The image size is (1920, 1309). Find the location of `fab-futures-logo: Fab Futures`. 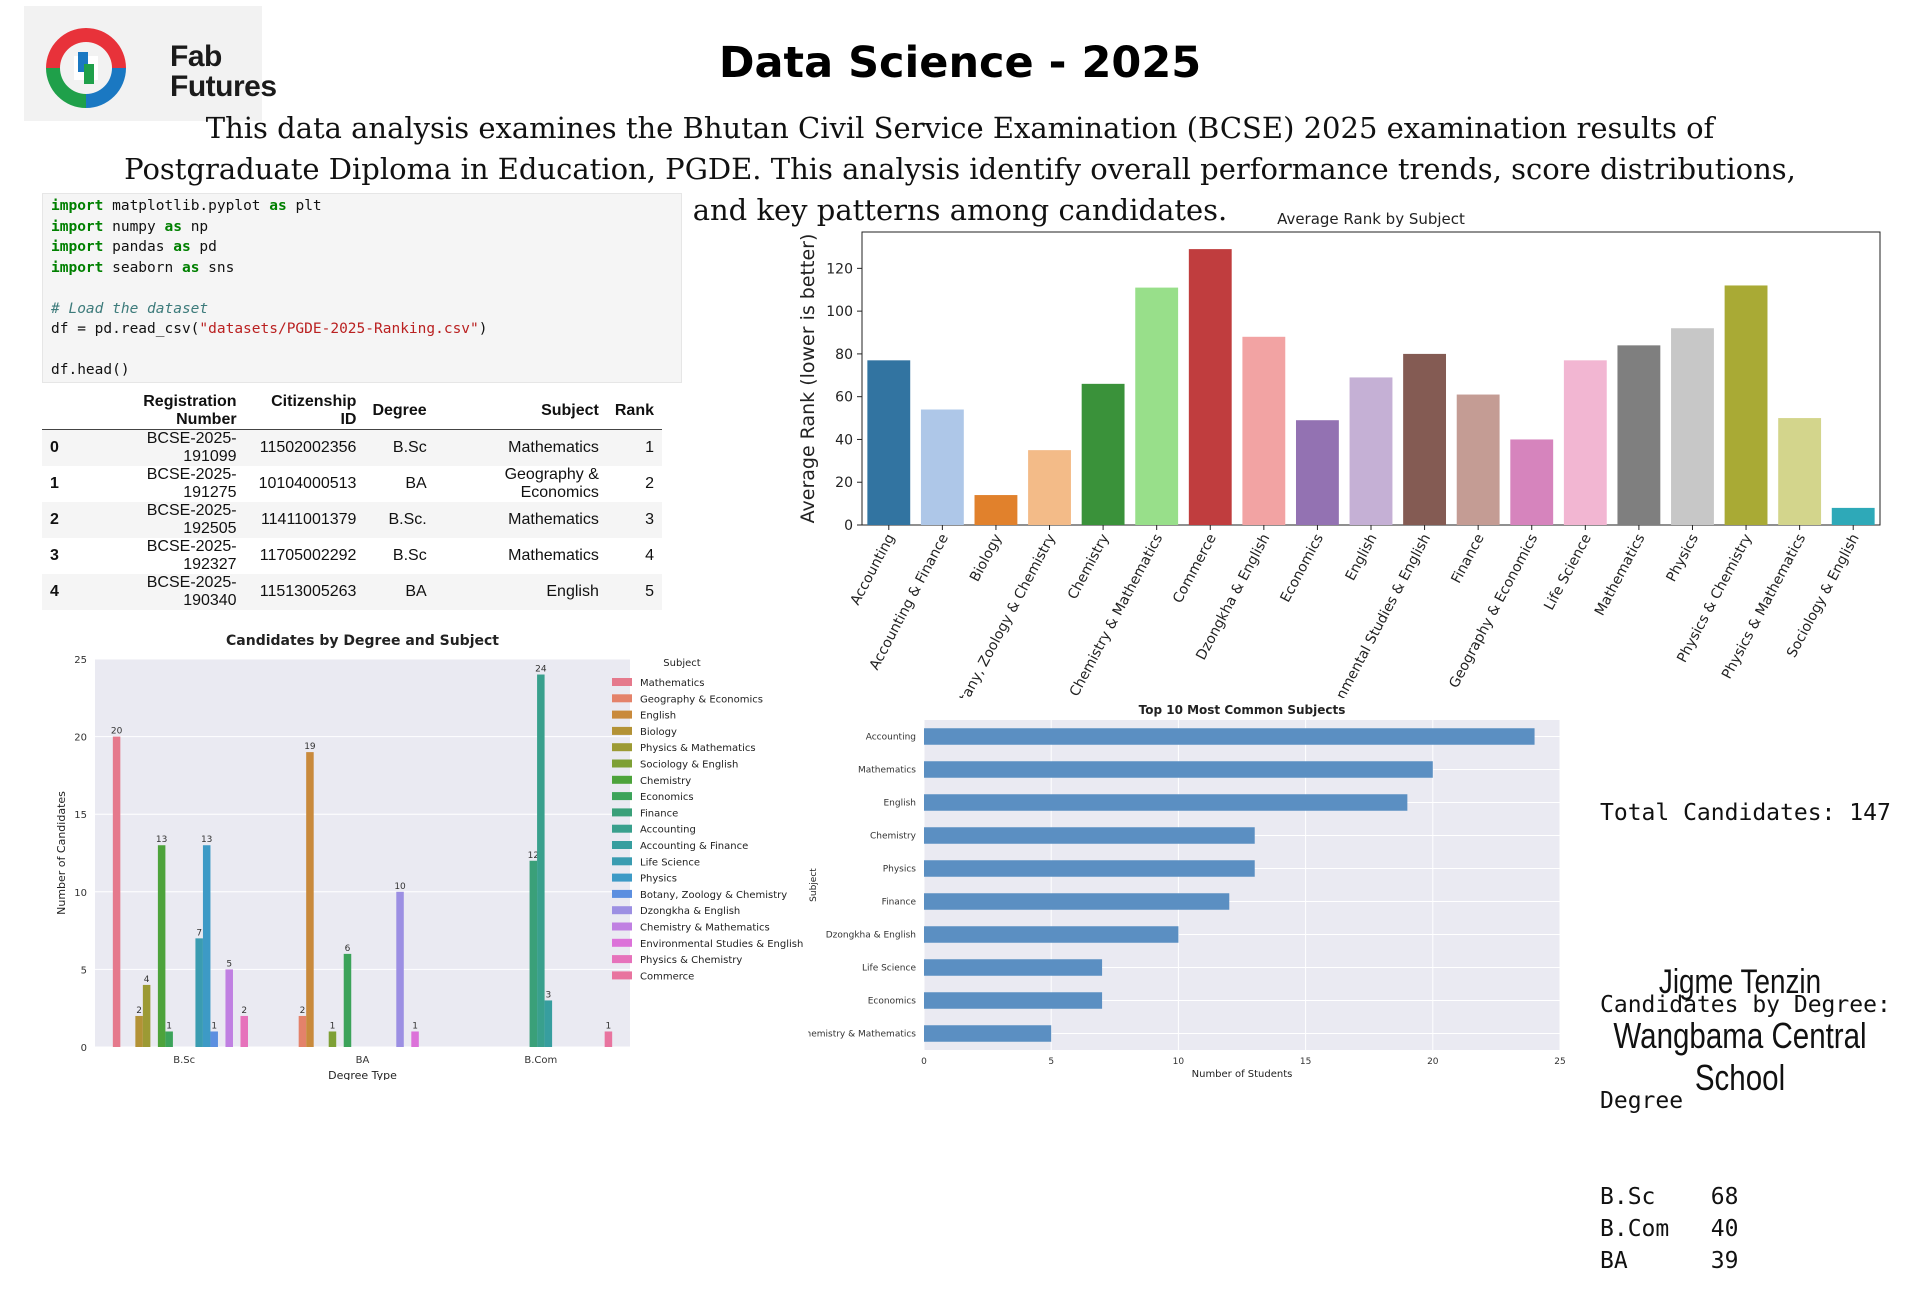

fab-futures-logo: Fab Futures is located at coordinates (150, 63).